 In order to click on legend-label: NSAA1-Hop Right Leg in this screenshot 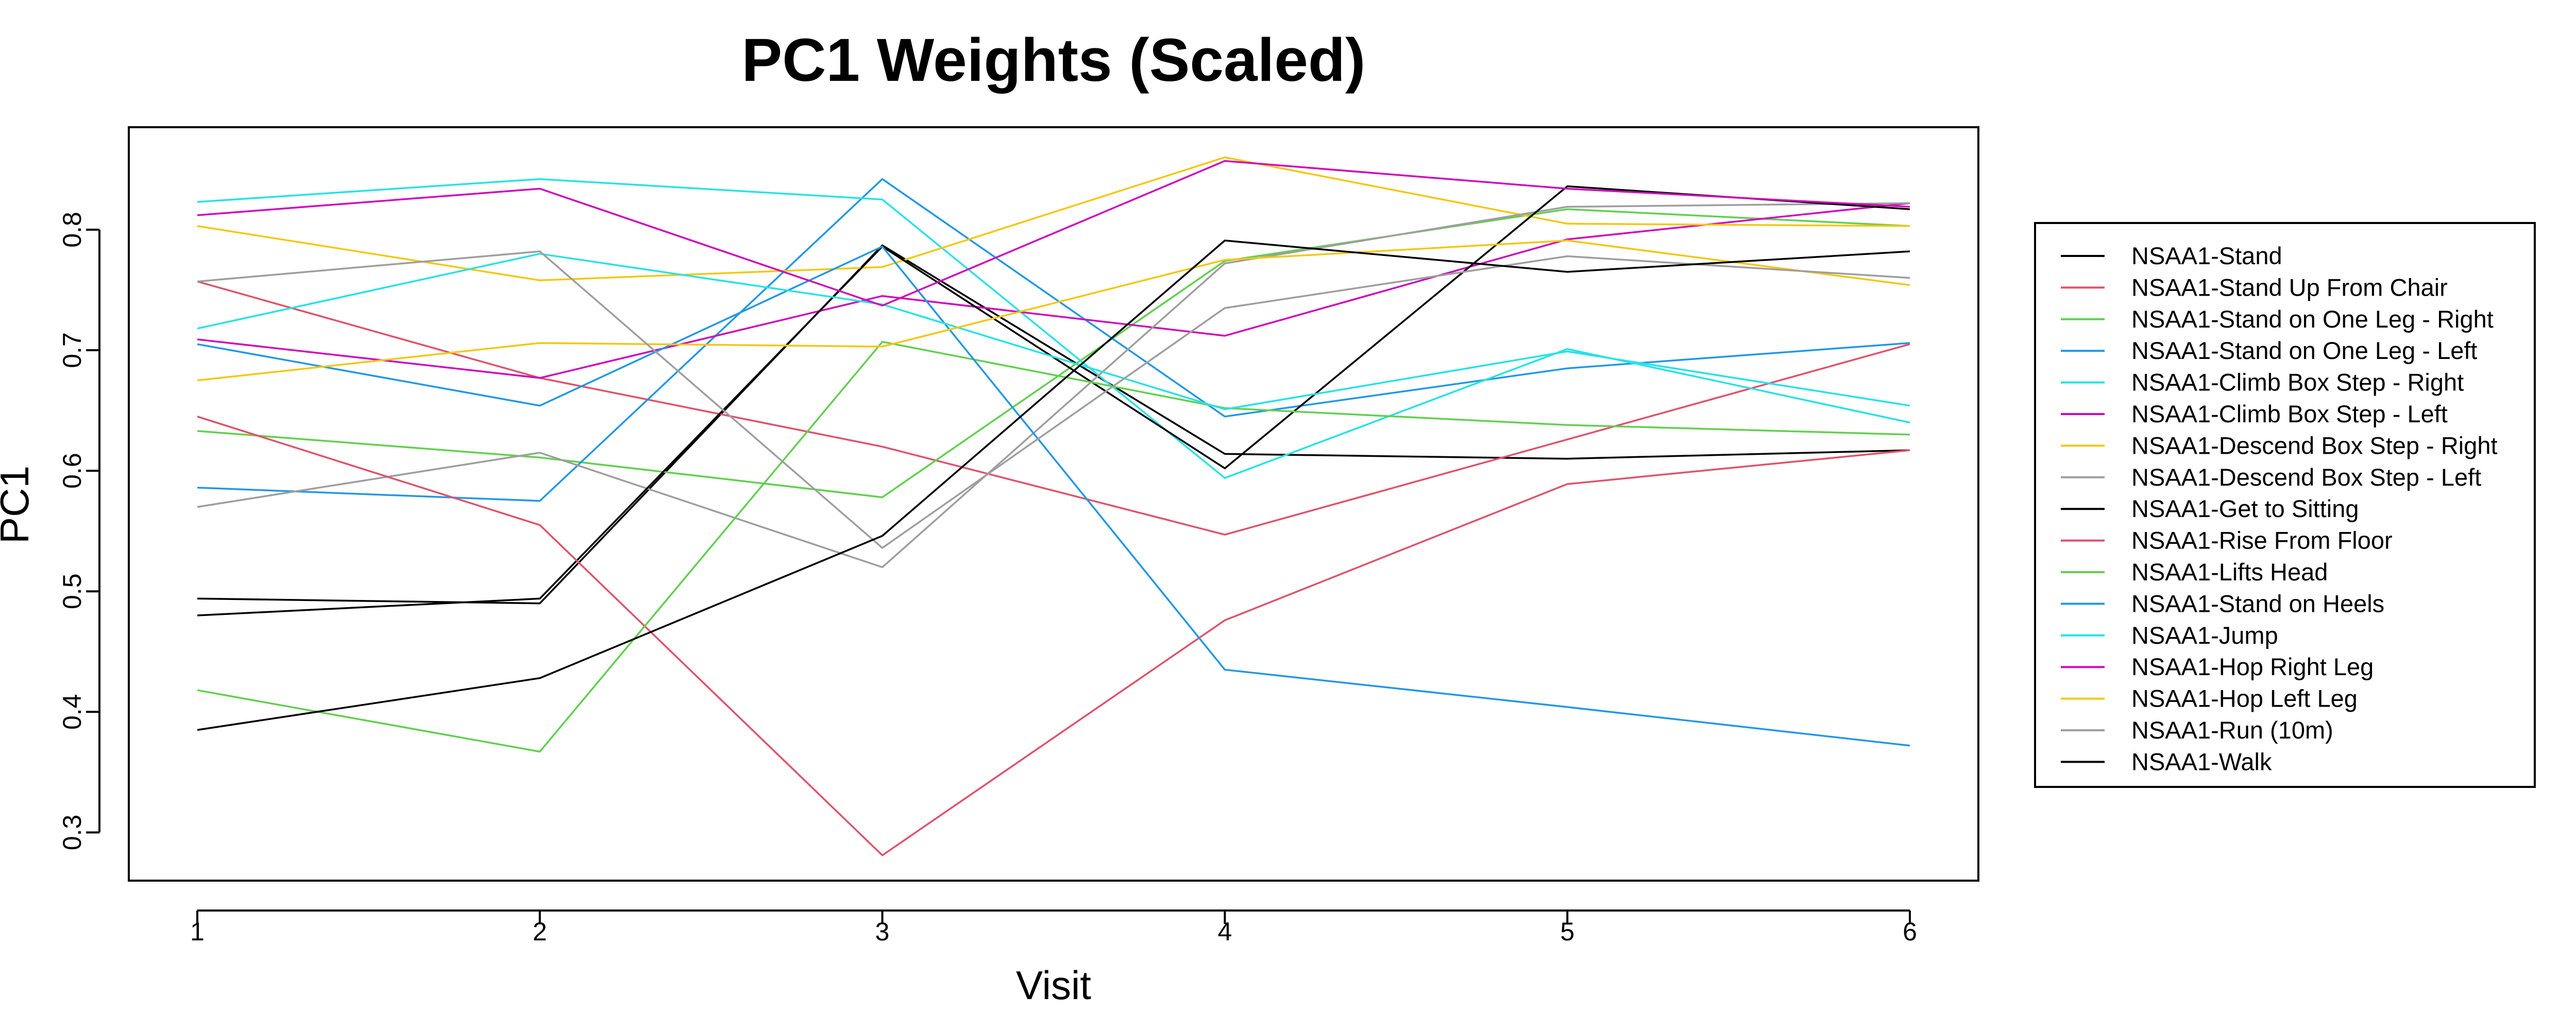, I will do `click(2252, 666)`.